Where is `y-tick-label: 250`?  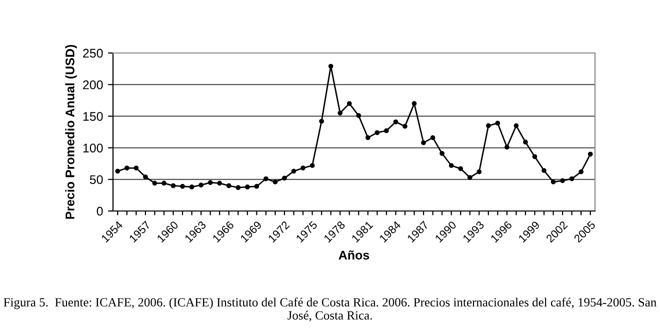 y-tick-label: 250 is located at coordinates (93, 53).